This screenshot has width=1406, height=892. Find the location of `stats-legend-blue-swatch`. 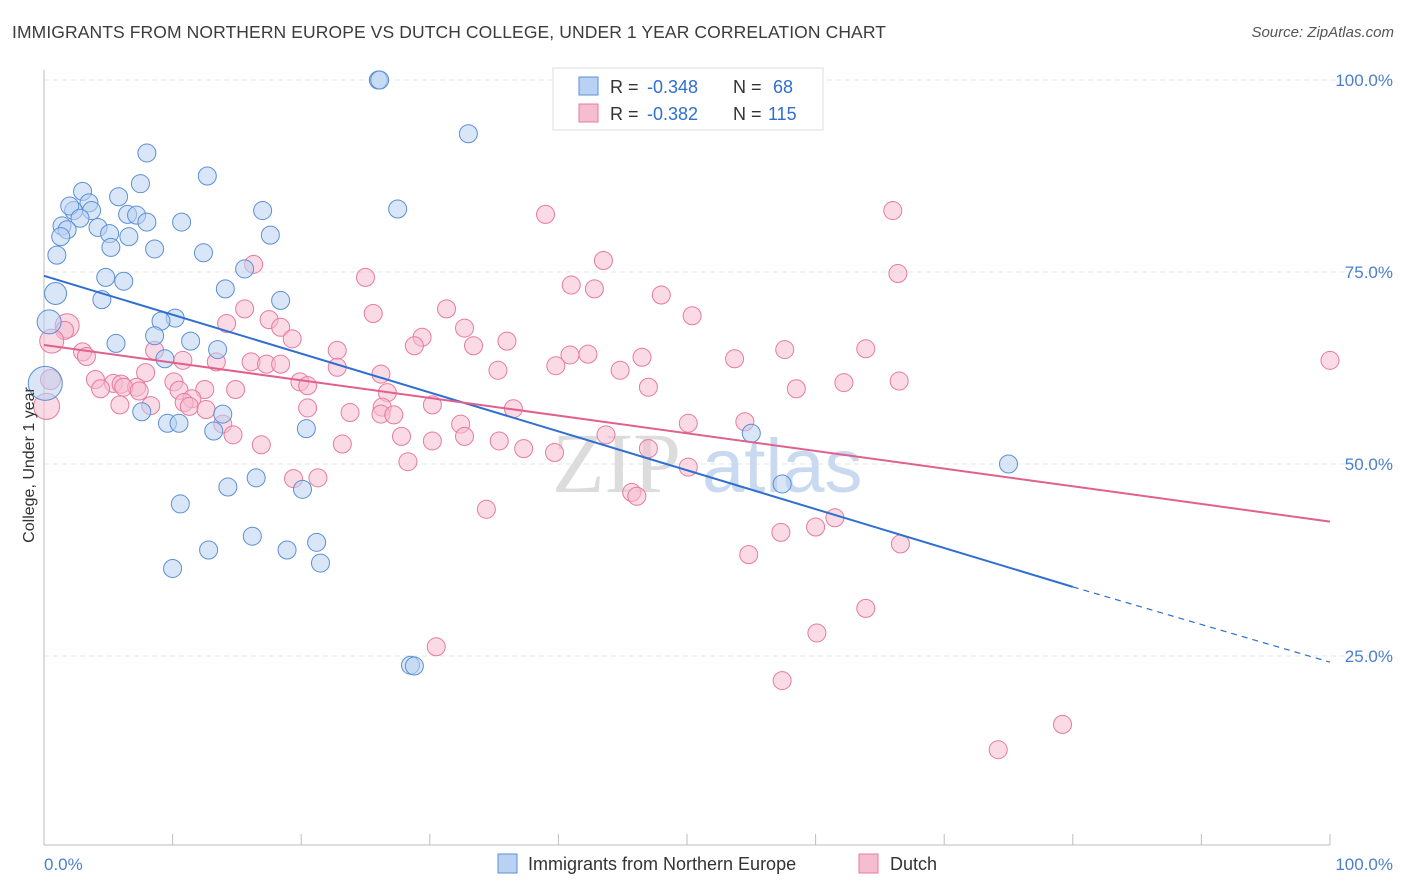

stats-legend-blue-swatch is located at coordinates (588, 86).